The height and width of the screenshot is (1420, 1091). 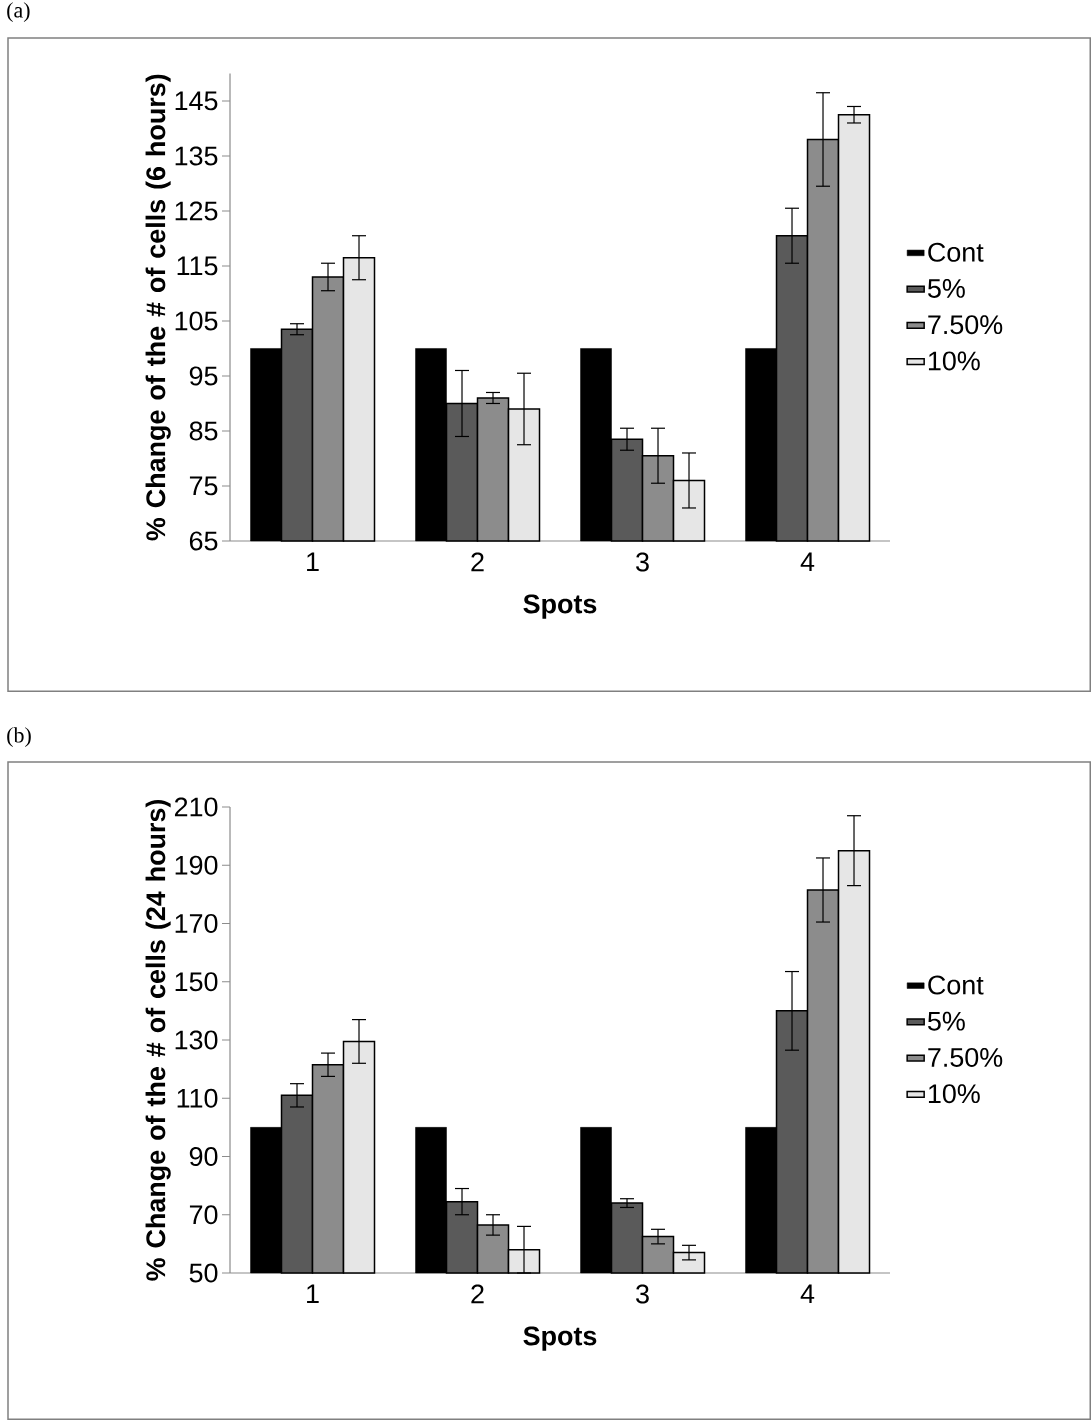 What do you see at coordinates (203, 376) in the screenshot?
I see `y-tick-label: 95` at bounding box center [203, 376].